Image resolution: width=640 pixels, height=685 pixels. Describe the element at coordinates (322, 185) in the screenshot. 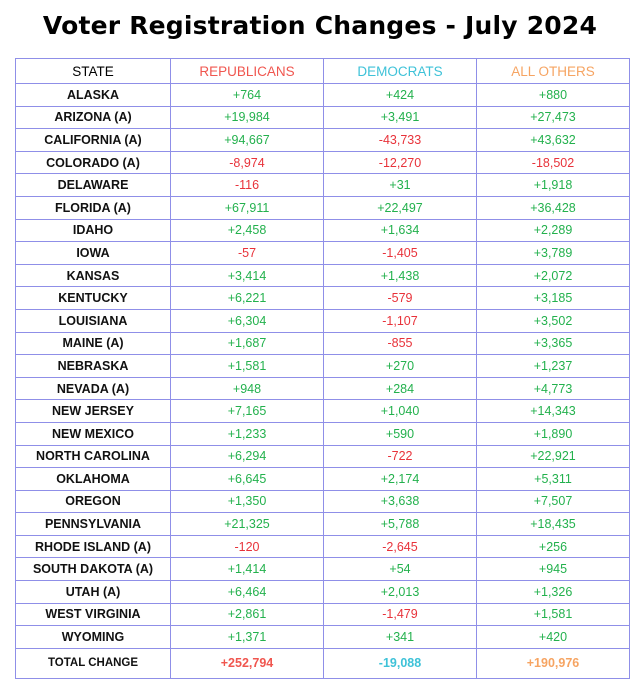

I see `table-row: DELAWARE -116 +31 +1,918` at that location.